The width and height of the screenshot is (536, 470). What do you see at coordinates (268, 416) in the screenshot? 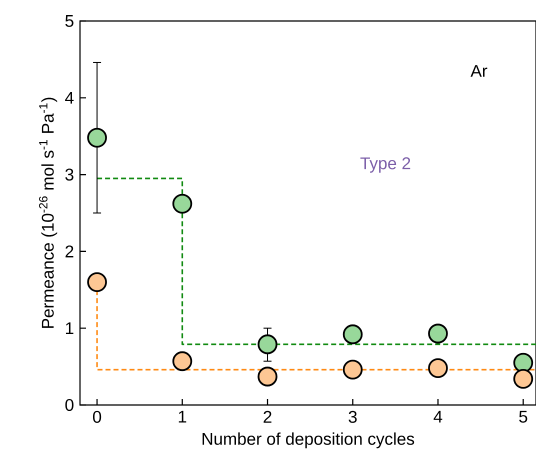
I see `x-tick-label: 2` at bounding box center [268, 416].